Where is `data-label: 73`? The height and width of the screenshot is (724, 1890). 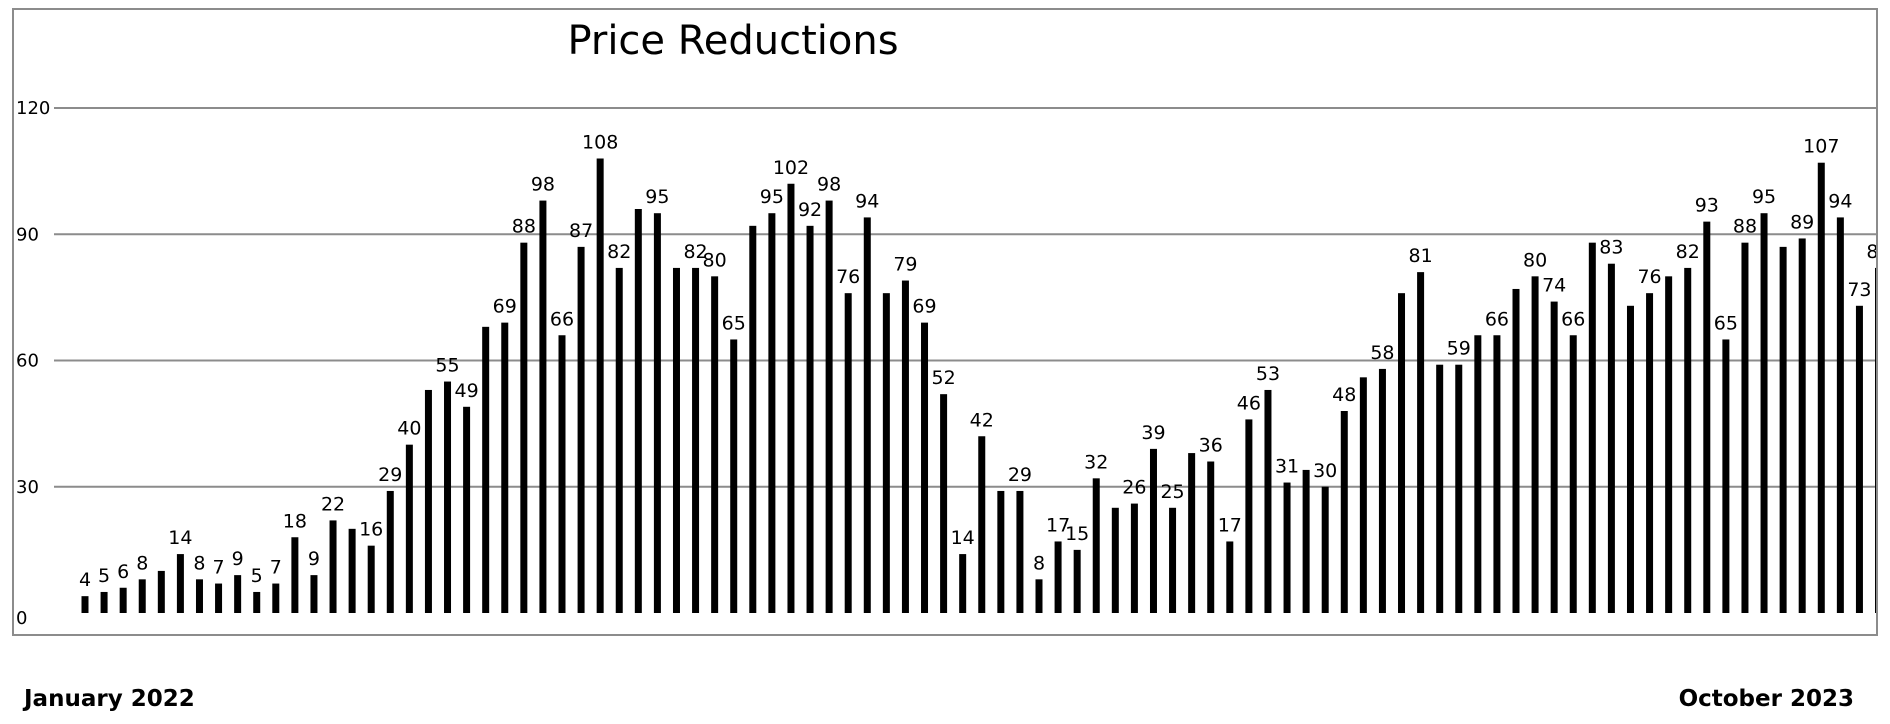
data-label: 73 is located at coordinates (1859, 290).